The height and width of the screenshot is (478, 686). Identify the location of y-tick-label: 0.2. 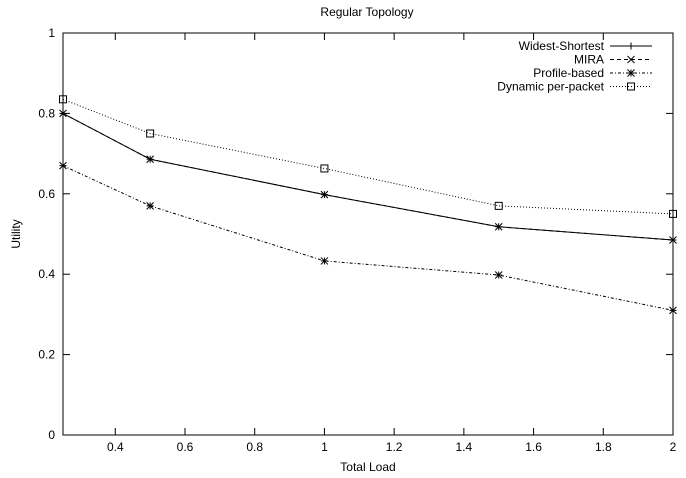
(46, 355).